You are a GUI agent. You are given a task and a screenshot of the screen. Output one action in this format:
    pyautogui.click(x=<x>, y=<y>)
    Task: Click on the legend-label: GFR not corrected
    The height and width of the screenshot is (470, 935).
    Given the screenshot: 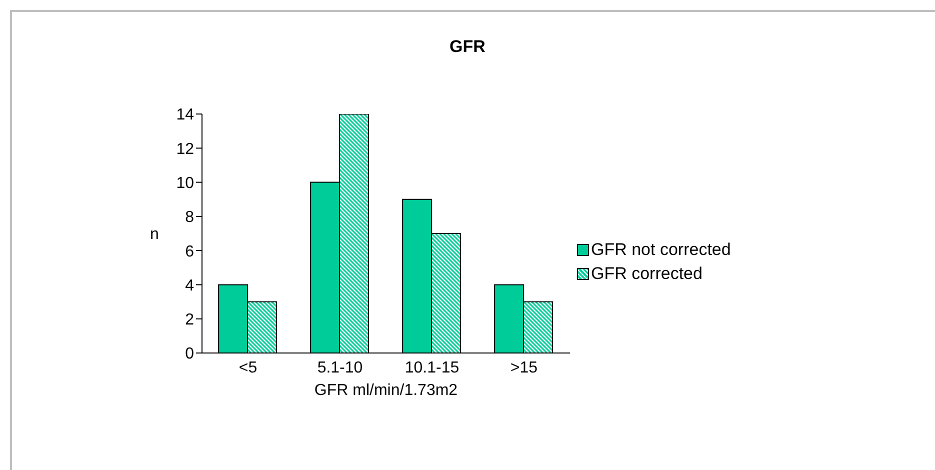 What is the action you would take?
    pyautogui.click(x=661, y=250)
    